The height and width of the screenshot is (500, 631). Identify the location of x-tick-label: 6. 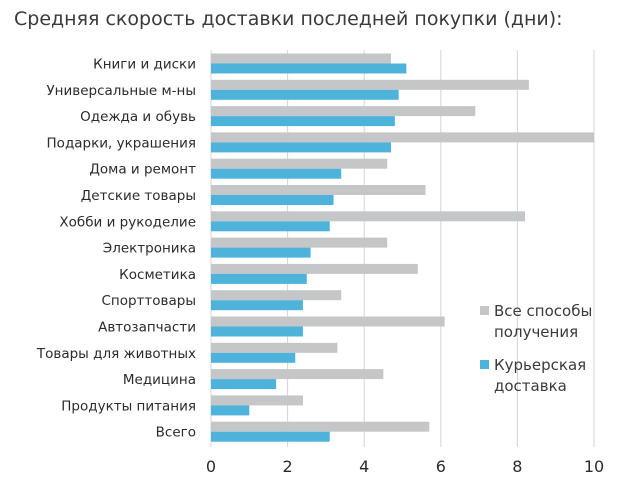
(441, 466).